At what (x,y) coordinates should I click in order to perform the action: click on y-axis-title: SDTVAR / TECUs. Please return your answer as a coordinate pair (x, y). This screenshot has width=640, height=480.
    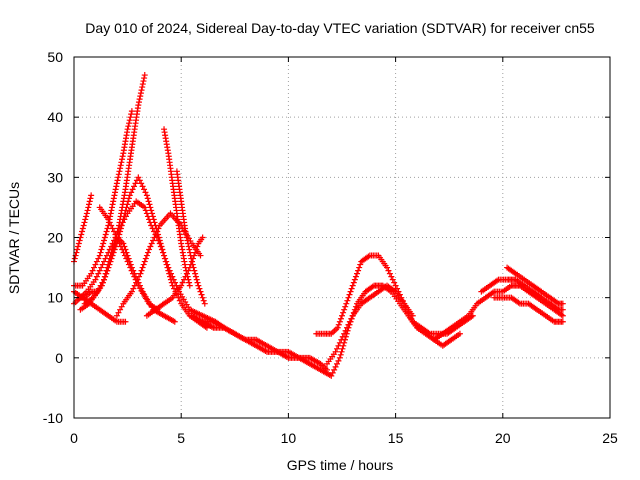
    Looking at the image, I should click on (14, 238).